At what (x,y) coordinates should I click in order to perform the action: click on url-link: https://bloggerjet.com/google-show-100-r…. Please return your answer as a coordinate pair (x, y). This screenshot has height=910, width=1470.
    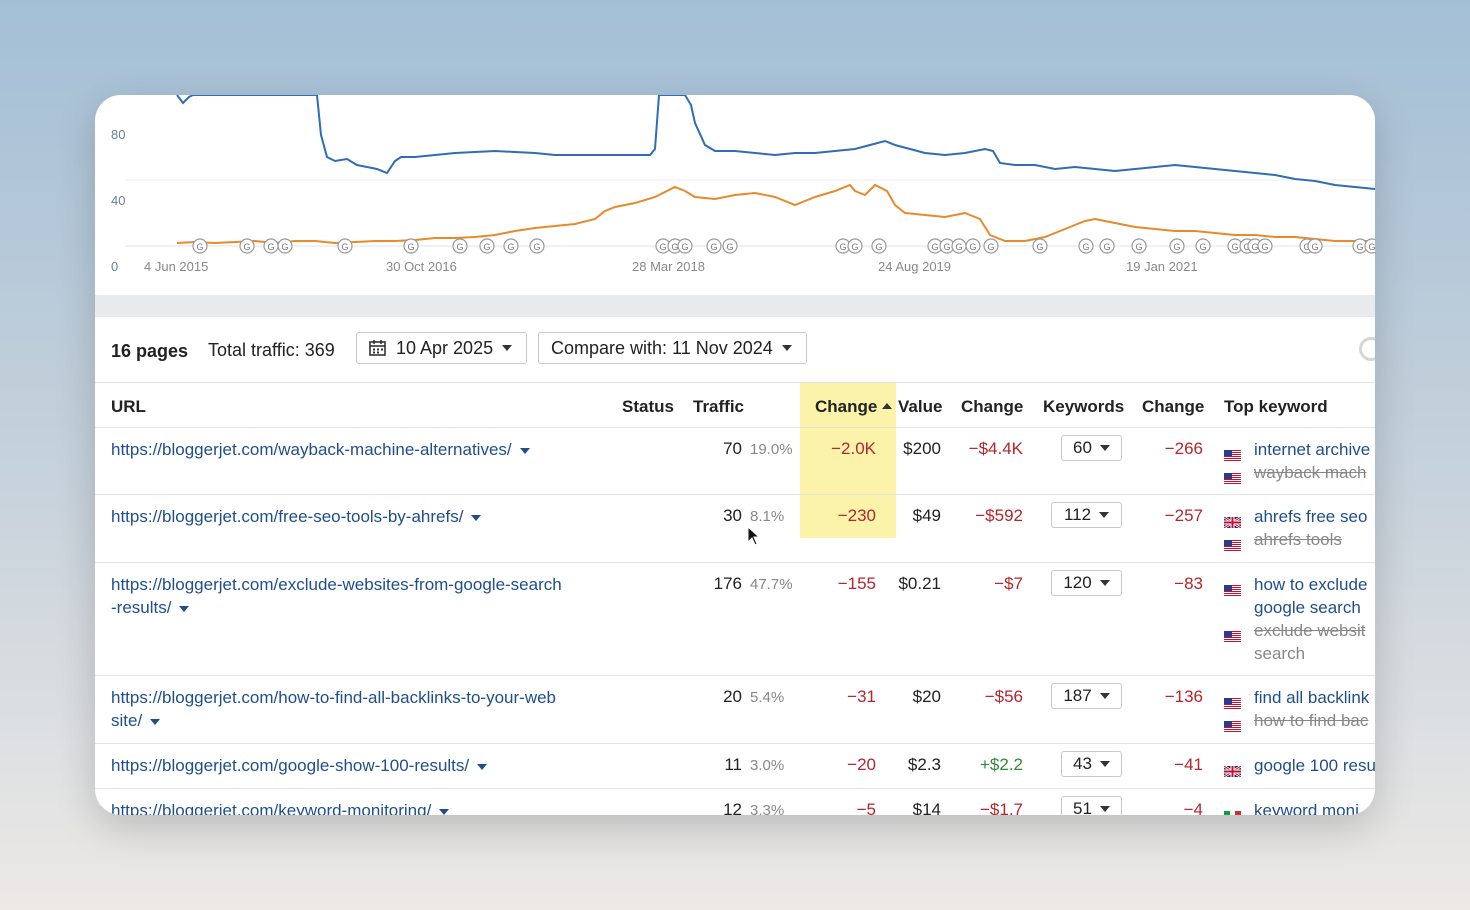
    Looking at the image, I should click on (299, 765).